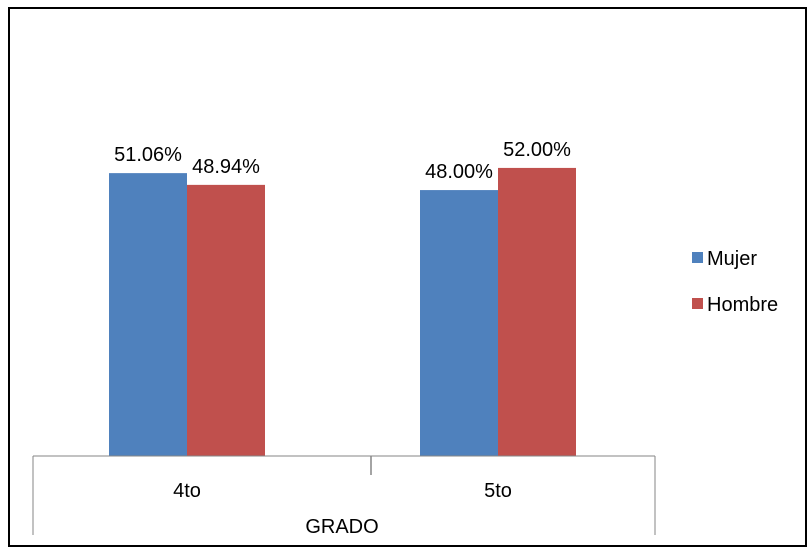 Image resolution: width=809 pixels, height=547 pixels. Describe the element at coordinates (697, 257) in the screenshot. I see `legend-swatch-mujer` at that location.